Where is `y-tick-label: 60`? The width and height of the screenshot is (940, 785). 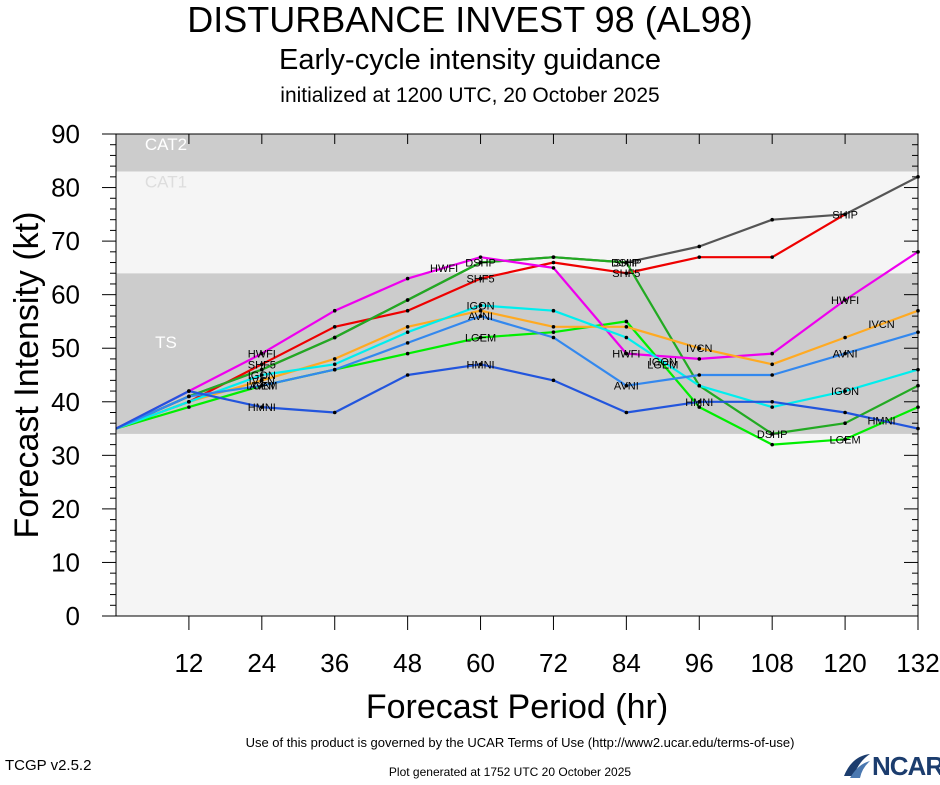
y-tick-label: 60 is located at coordinates (65, 295).